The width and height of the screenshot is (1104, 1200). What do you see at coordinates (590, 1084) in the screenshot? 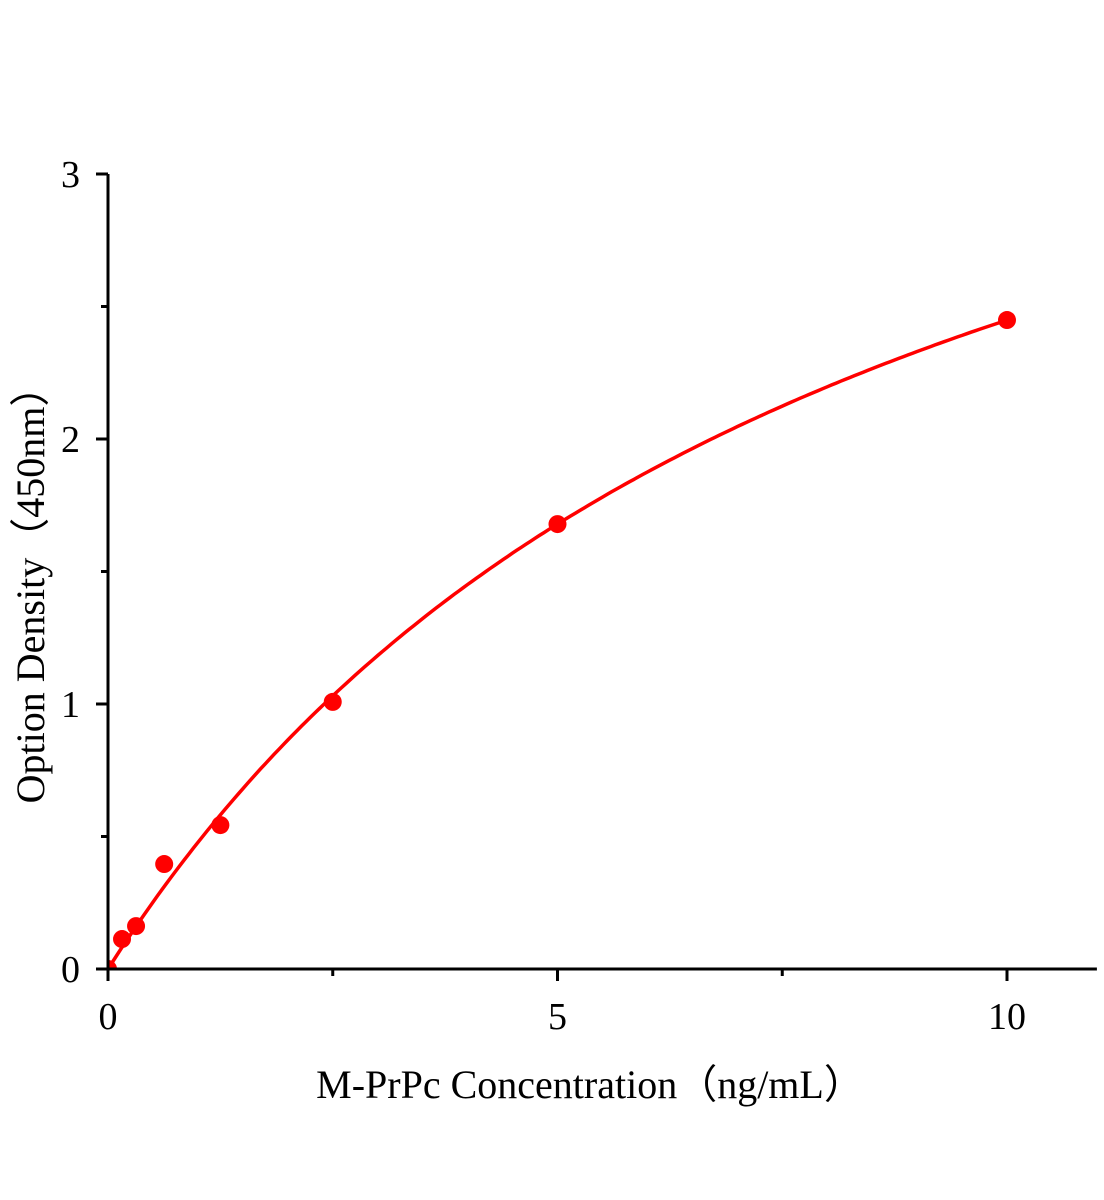
I see `x-axis-label: M-PrPc Concentration（ng/mL）` at bounding box center [590, 1084].